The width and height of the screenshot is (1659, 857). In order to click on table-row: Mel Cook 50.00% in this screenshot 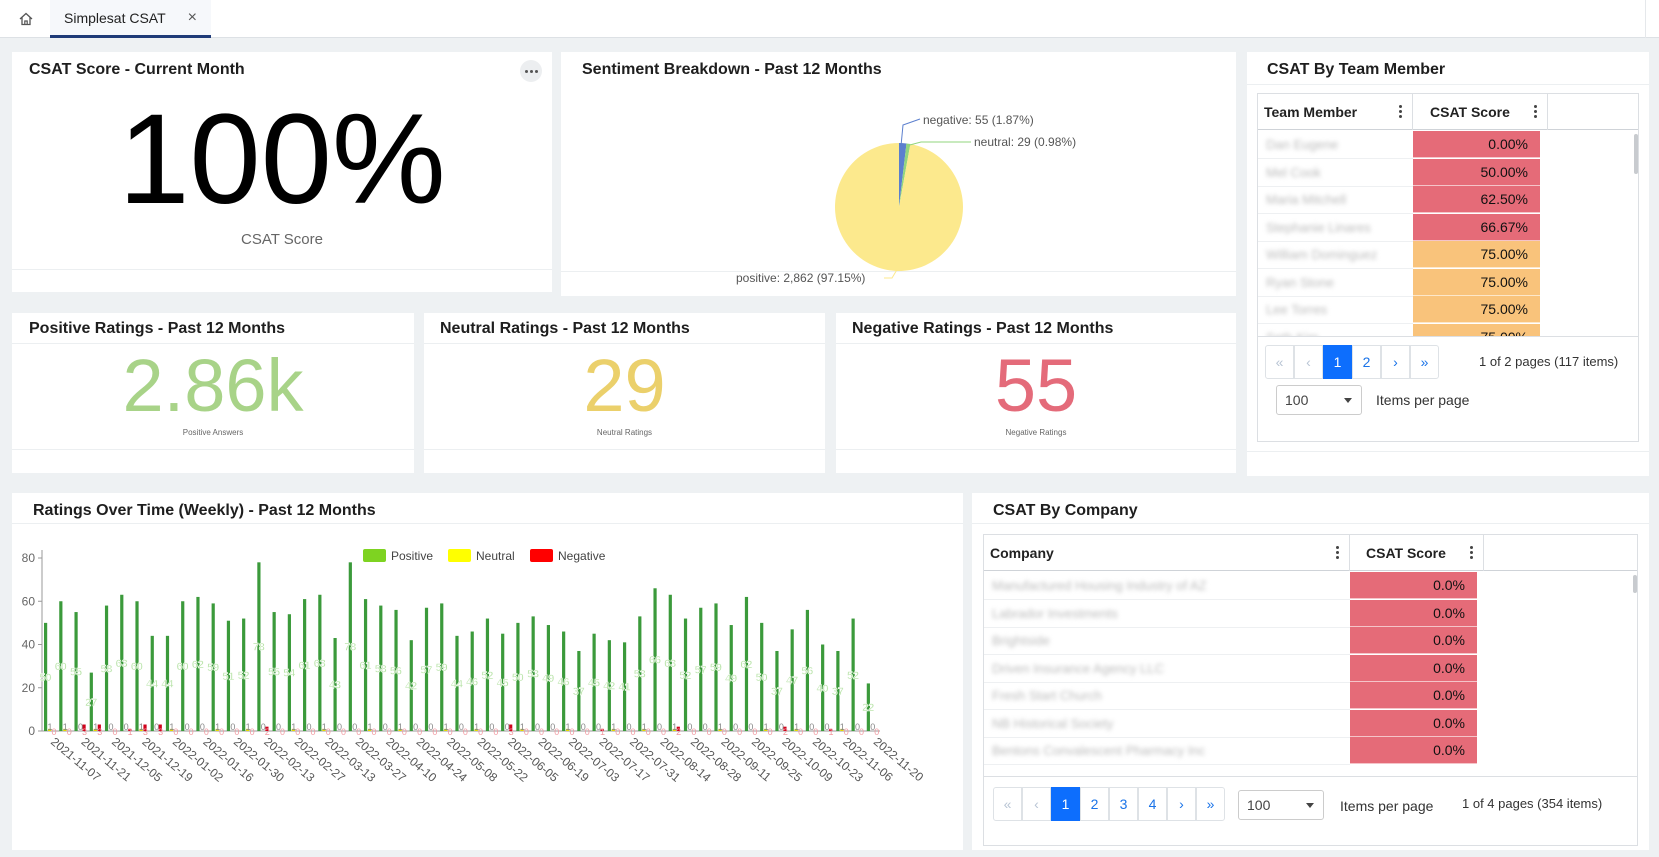, I will do `click(1446, 172)`.